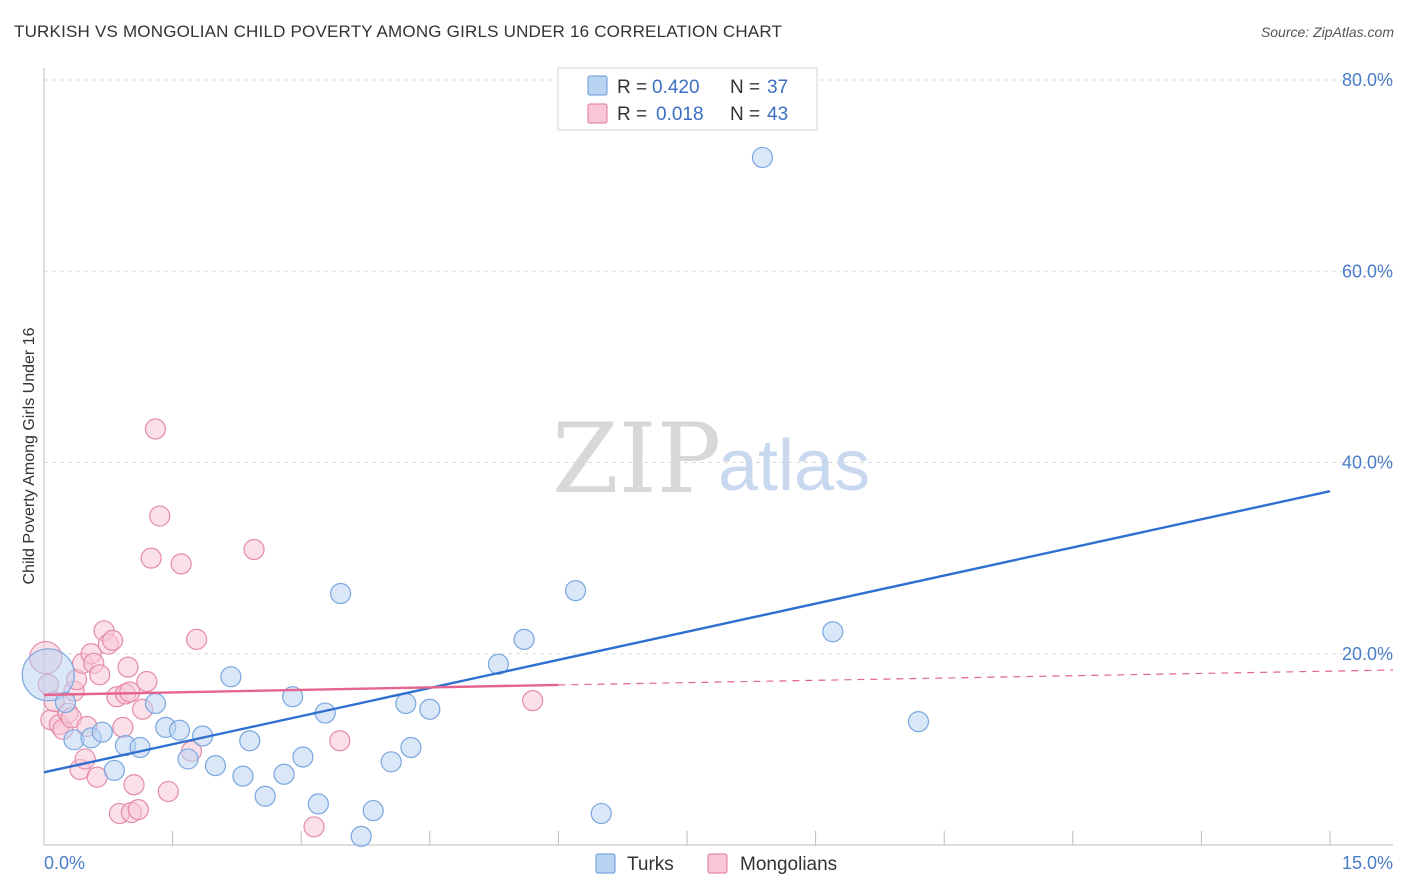 The height and width of the screenshot is (892, 1406). Describe the element at coordinates (745, 87) in the screenshot. I see `legend-n-label-turks: N =` at that location.